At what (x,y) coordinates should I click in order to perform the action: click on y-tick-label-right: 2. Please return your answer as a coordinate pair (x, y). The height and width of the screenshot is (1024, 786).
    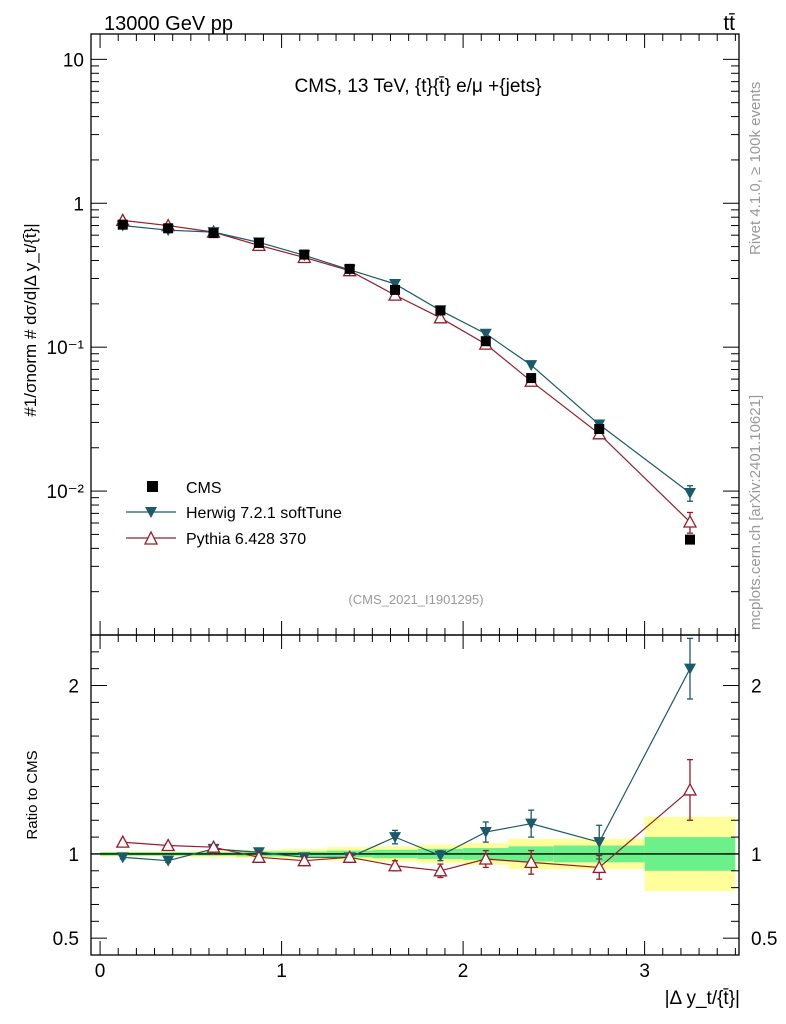
    Looking at the image, I should click on (756, 687).